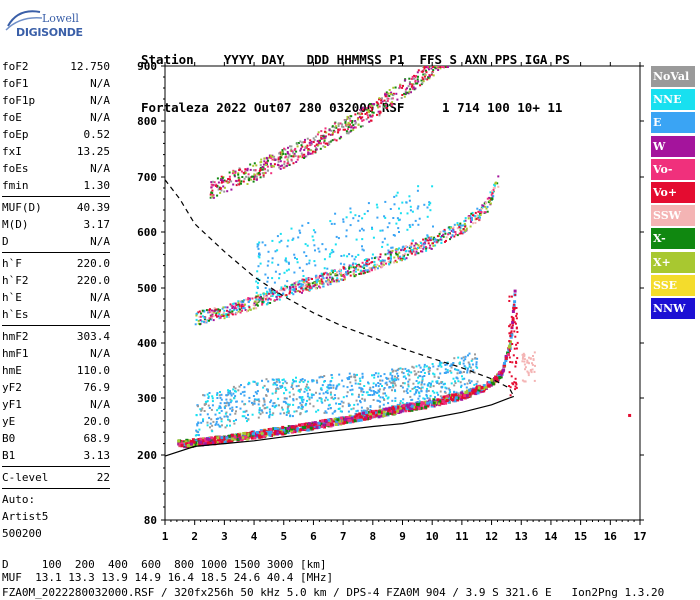 The width and height of the screenshot is (700, 600). What do you see at coordinates (56, 477) in the screenshot?
I see `param-clevel: C-level 22` at bounding box center [56, 477].